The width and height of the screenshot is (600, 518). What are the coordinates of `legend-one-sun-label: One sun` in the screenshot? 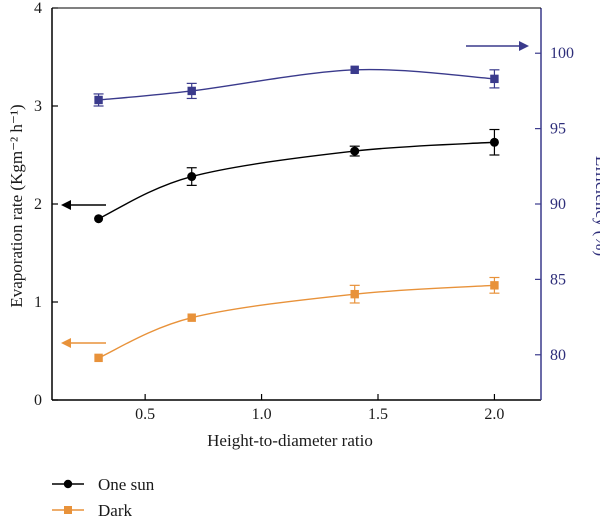 It's located at (126, 484).